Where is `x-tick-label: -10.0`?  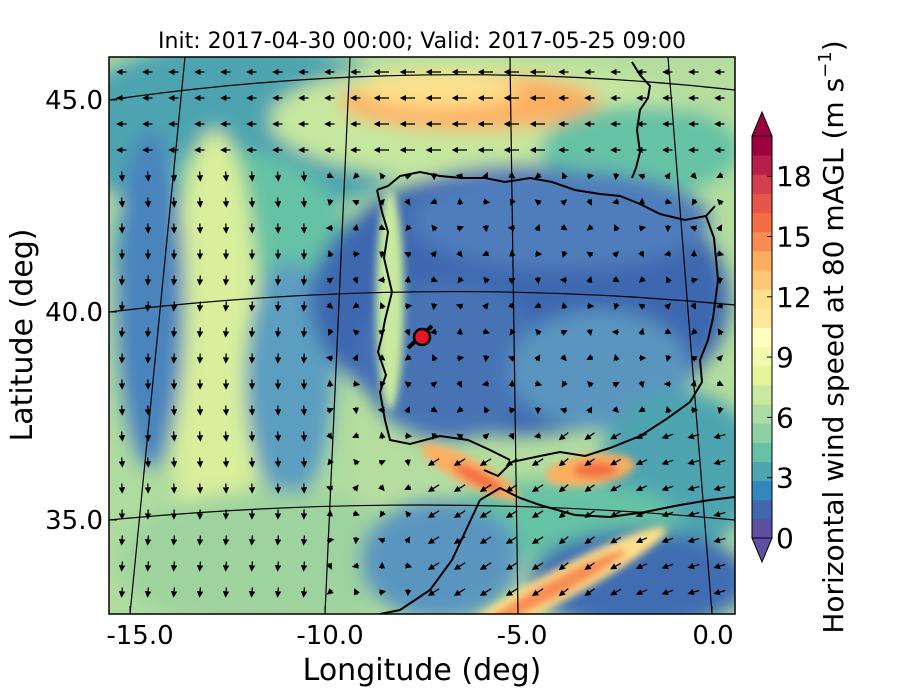 x-tick-label: -10.0 is located at coordinates (329, 636).